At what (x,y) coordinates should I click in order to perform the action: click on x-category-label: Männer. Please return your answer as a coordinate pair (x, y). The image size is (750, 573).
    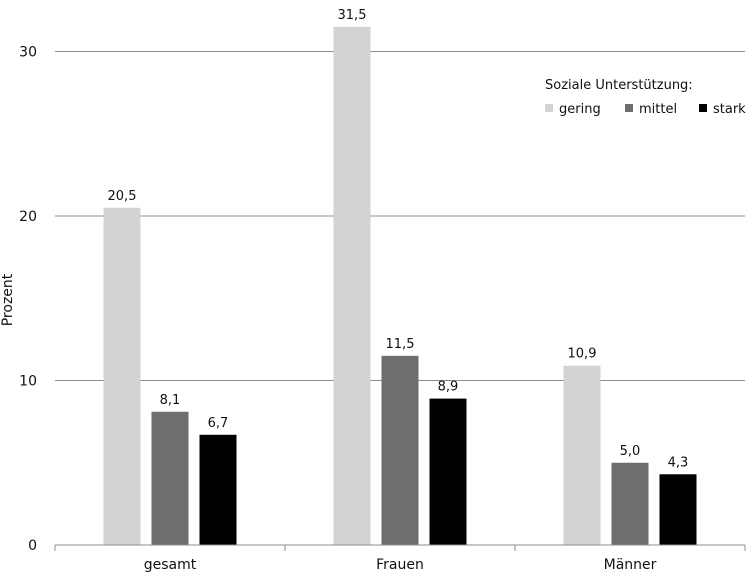
    Looking at the image, I should click on (630, 565).